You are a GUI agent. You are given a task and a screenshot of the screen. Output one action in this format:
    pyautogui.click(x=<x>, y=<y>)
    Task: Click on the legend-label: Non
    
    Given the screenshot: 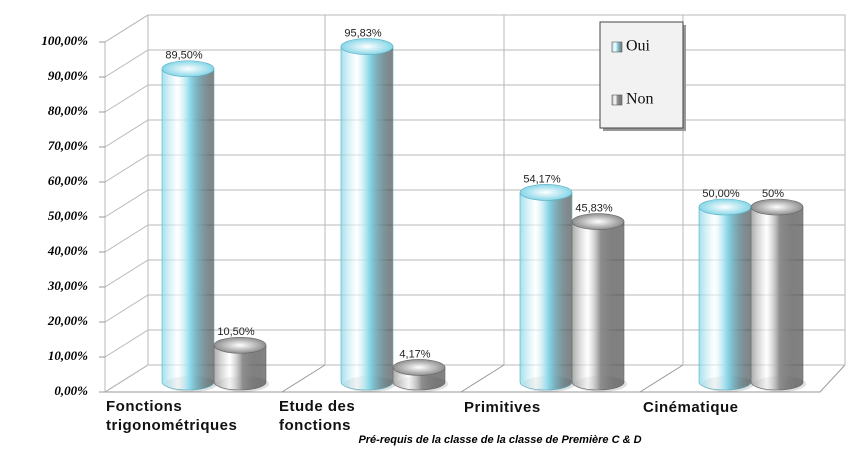 What is the action you would take?
    pyautogui.click(x=640, y=99)
    